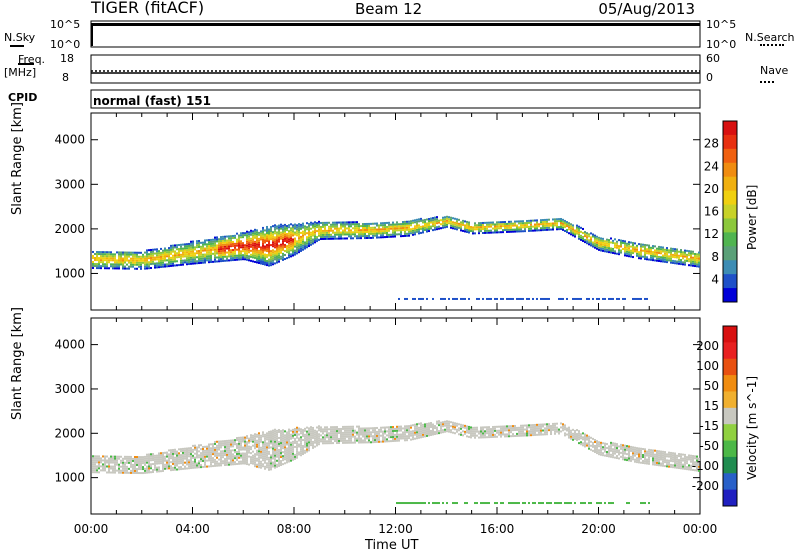 The width and height of the screenshot is (800, 554). Describe the element at coordinates (26, 64) in the screenshot. I see `freq-legend-line` at that location.